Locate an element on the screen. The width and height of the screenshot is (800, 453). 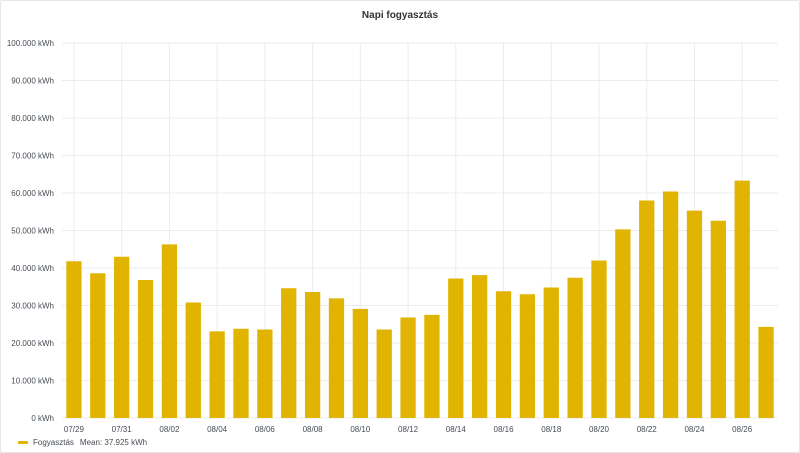
legend-series-name: Fogyasztás is located at coordinates (53, 442).